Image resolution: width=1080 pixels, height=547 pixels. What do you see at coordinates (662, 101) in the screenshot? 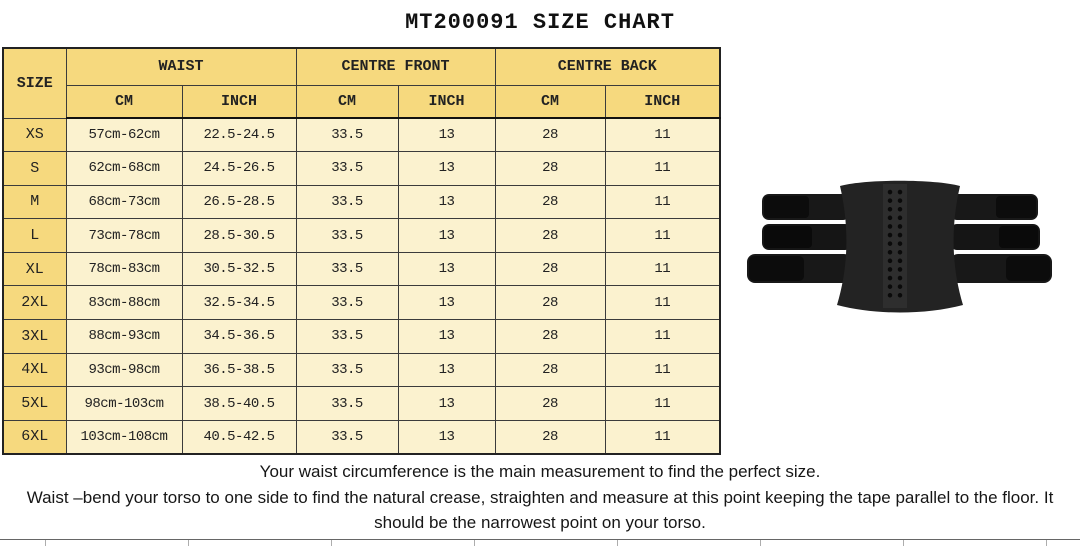
I see `centre-back-inch-header: INCH` at bounding box center [662, 101].